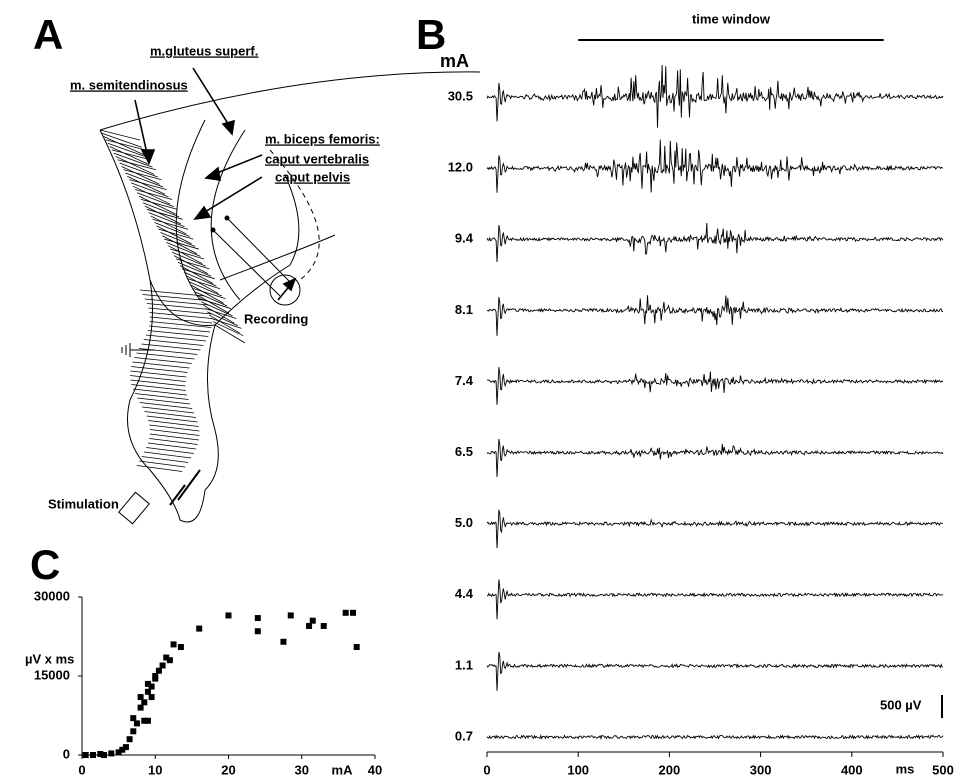 The height and width of the screenshot is (780, 961). What do you see at coordinates (464, 238) in the screenshot?
I see `intensity-label: 9.4` at bounding box center [464, 238].